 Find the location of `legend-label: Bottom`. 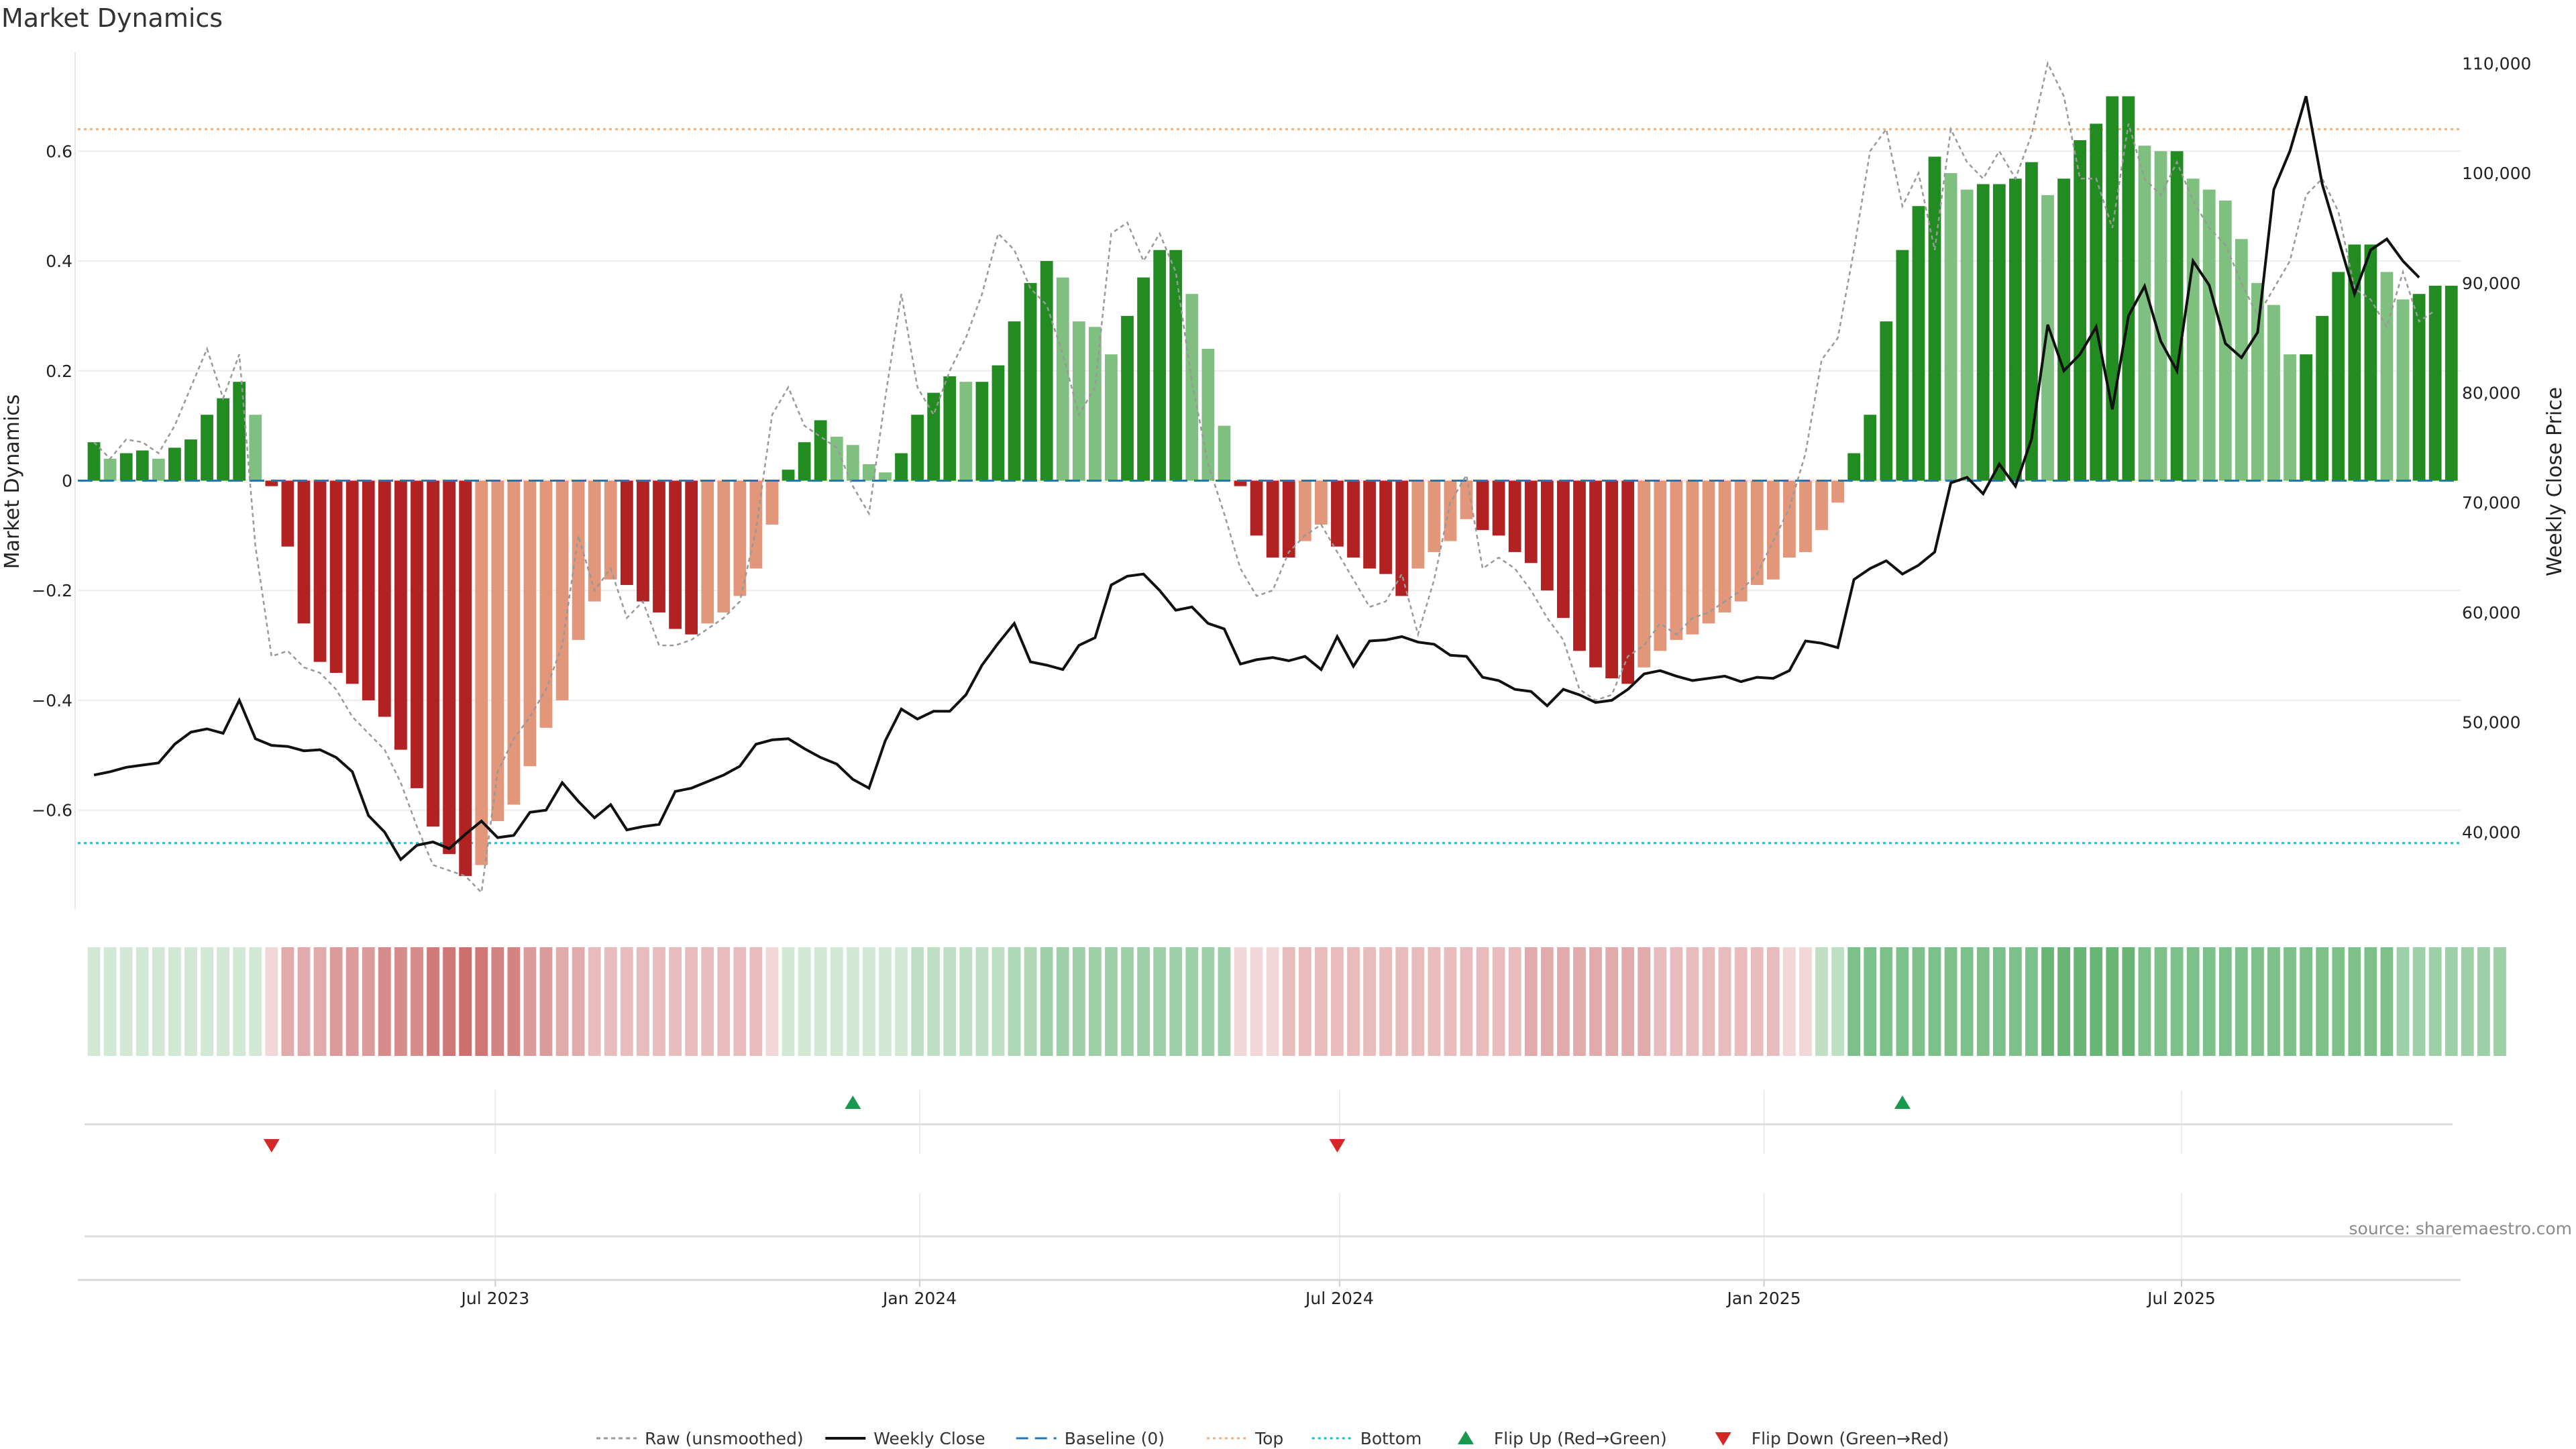

legend-label: Bottom is located at coordinates (1391, 1438).